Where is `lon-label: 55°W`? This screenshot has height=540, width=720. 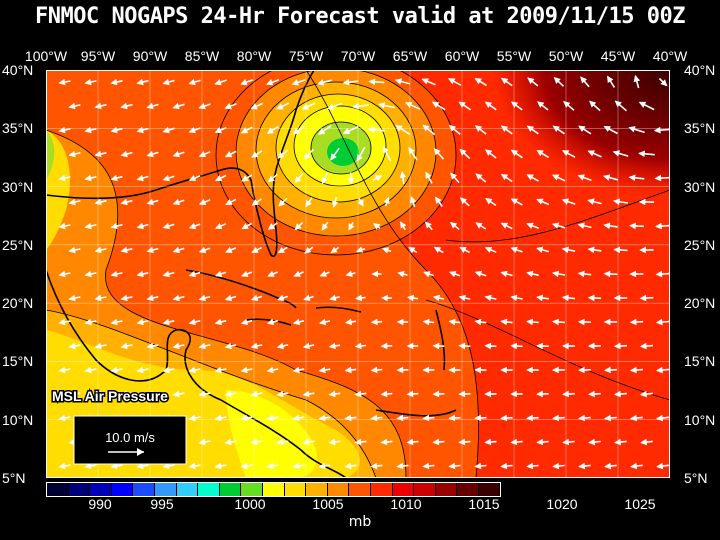 lon-label: 55°W is located at coordinates (514, 56).